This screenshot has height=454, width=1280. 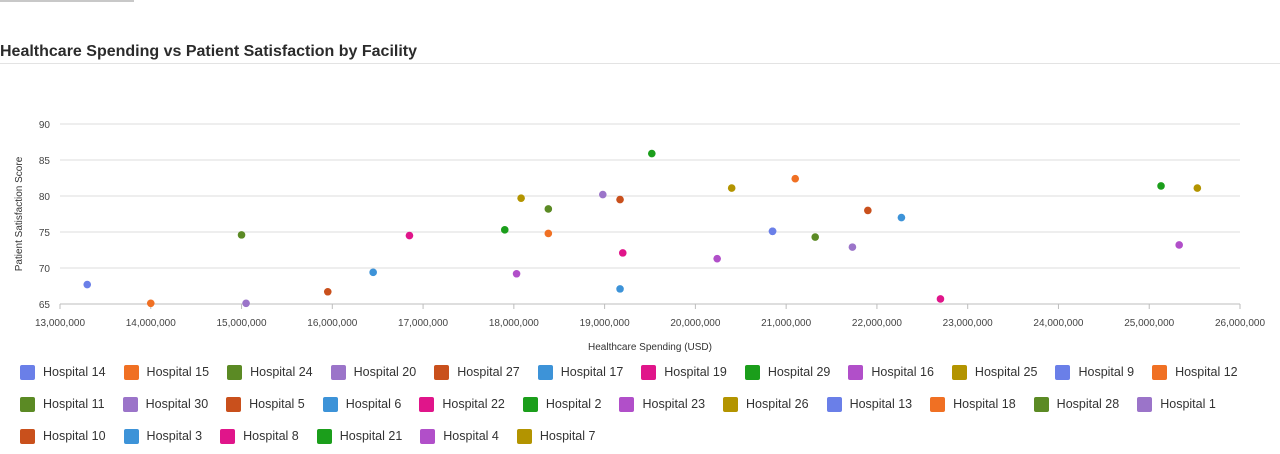 I want to click on legend-item: Hospital 13, so click(x=869, y=404).